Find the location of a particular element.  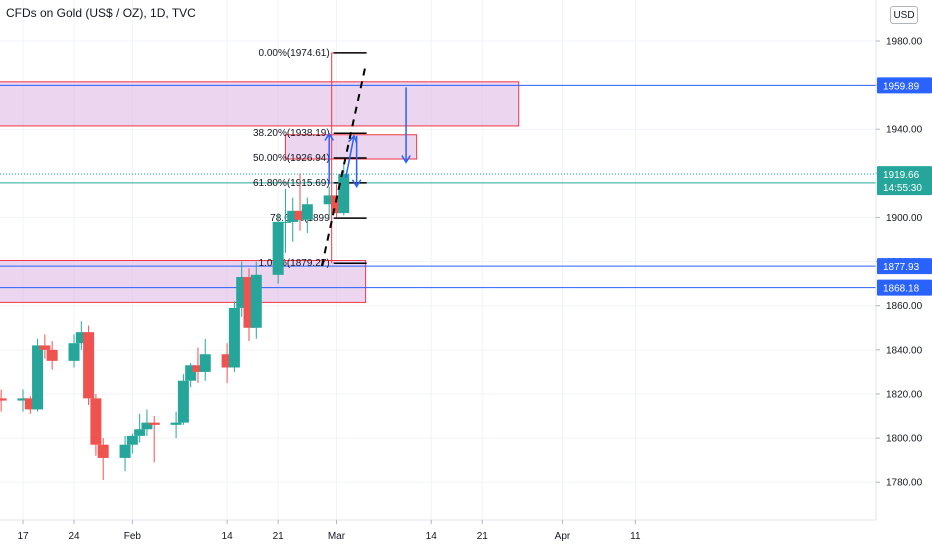

last-price-tag is located at coordinates (904, 181).